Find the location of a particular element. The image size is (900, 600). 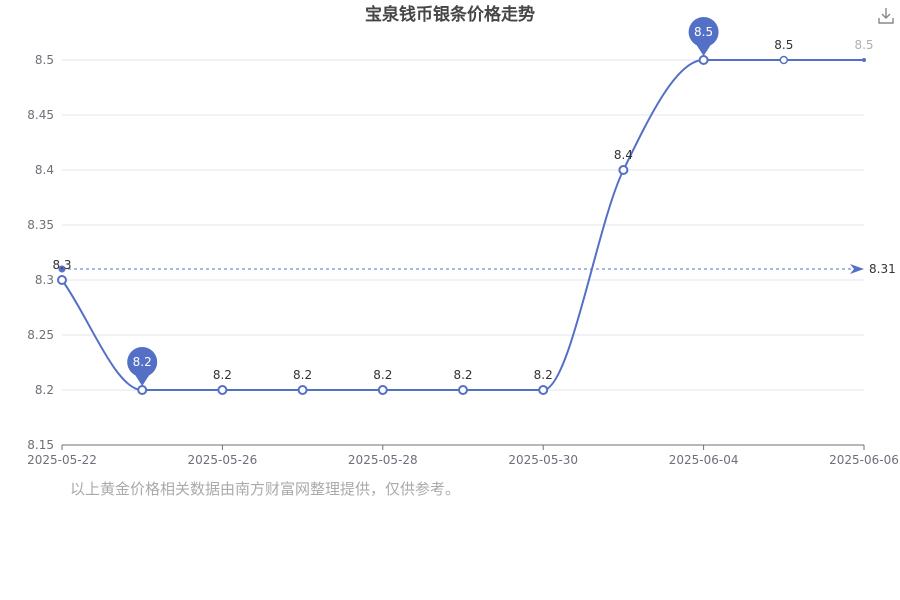

footnote: 以上黄金价格相关数据由南方财富网整理提供，仅供参考。 is located at coordinates (265, 489).